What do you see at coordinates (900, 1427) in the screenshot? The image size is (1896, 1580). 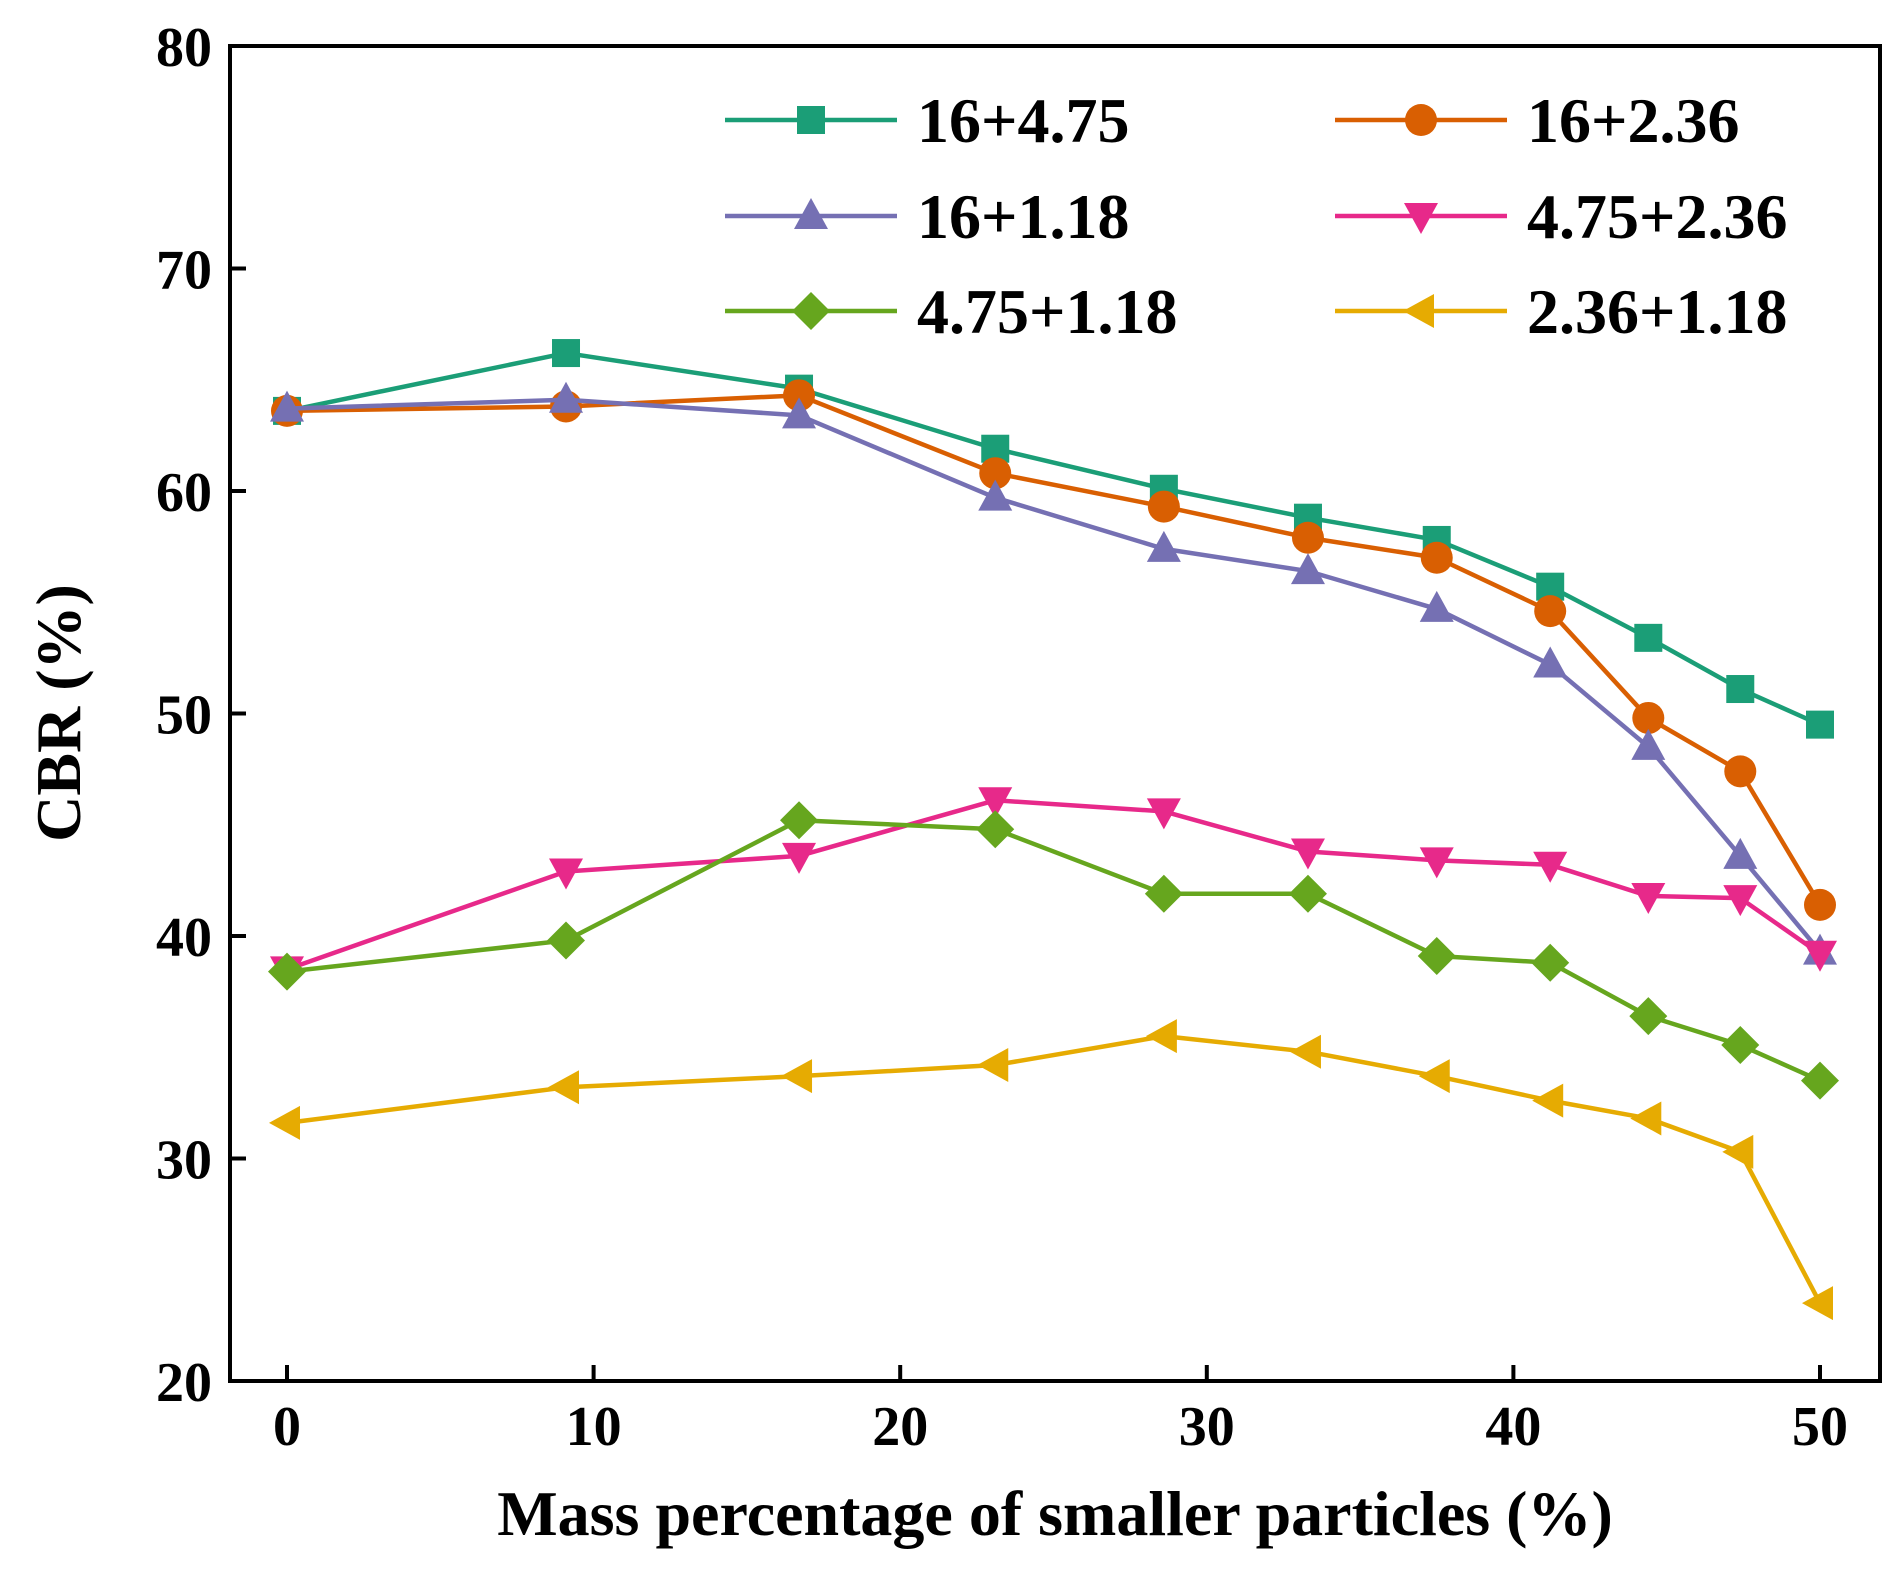 I see `x-tick-label: 20` at bounding box center [900, 1427].